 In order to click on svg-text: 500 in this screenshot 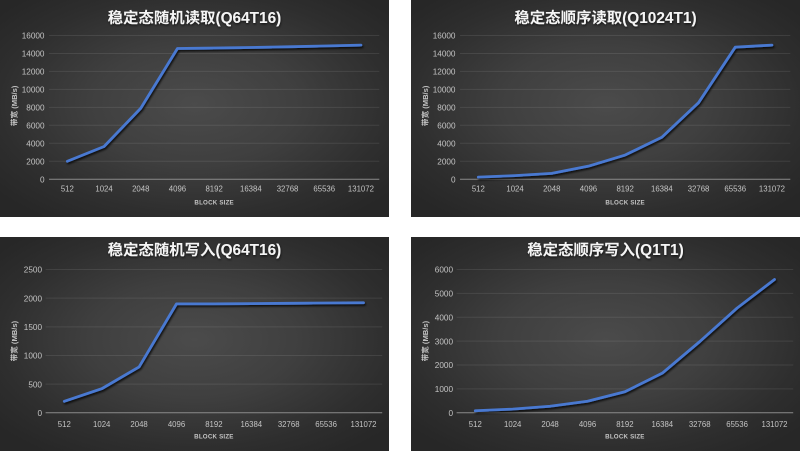, I will do `click(35, 384)`.